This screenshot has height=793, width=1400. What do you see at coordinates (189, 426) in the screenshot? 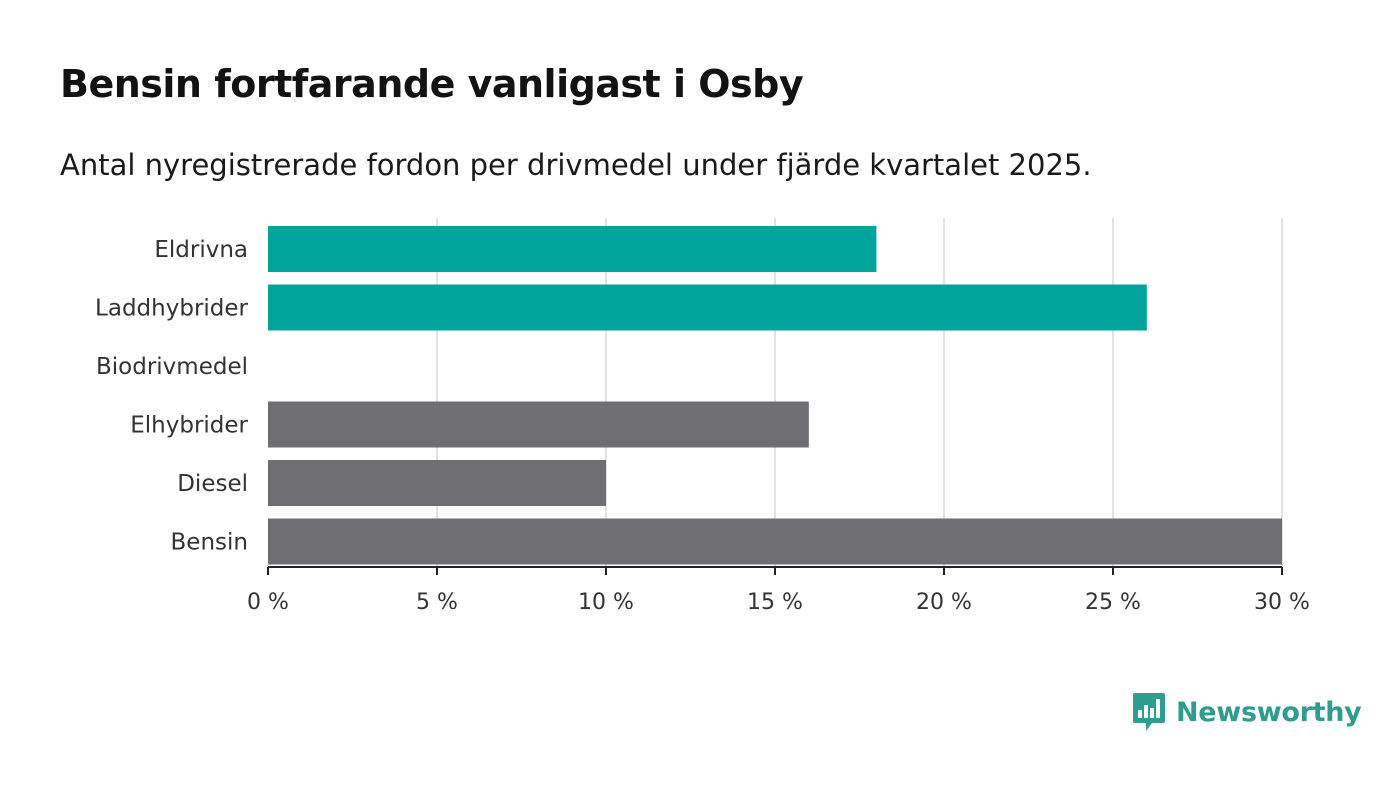
I see `category-label: Elhybrider` at bounding box center [189, 426].